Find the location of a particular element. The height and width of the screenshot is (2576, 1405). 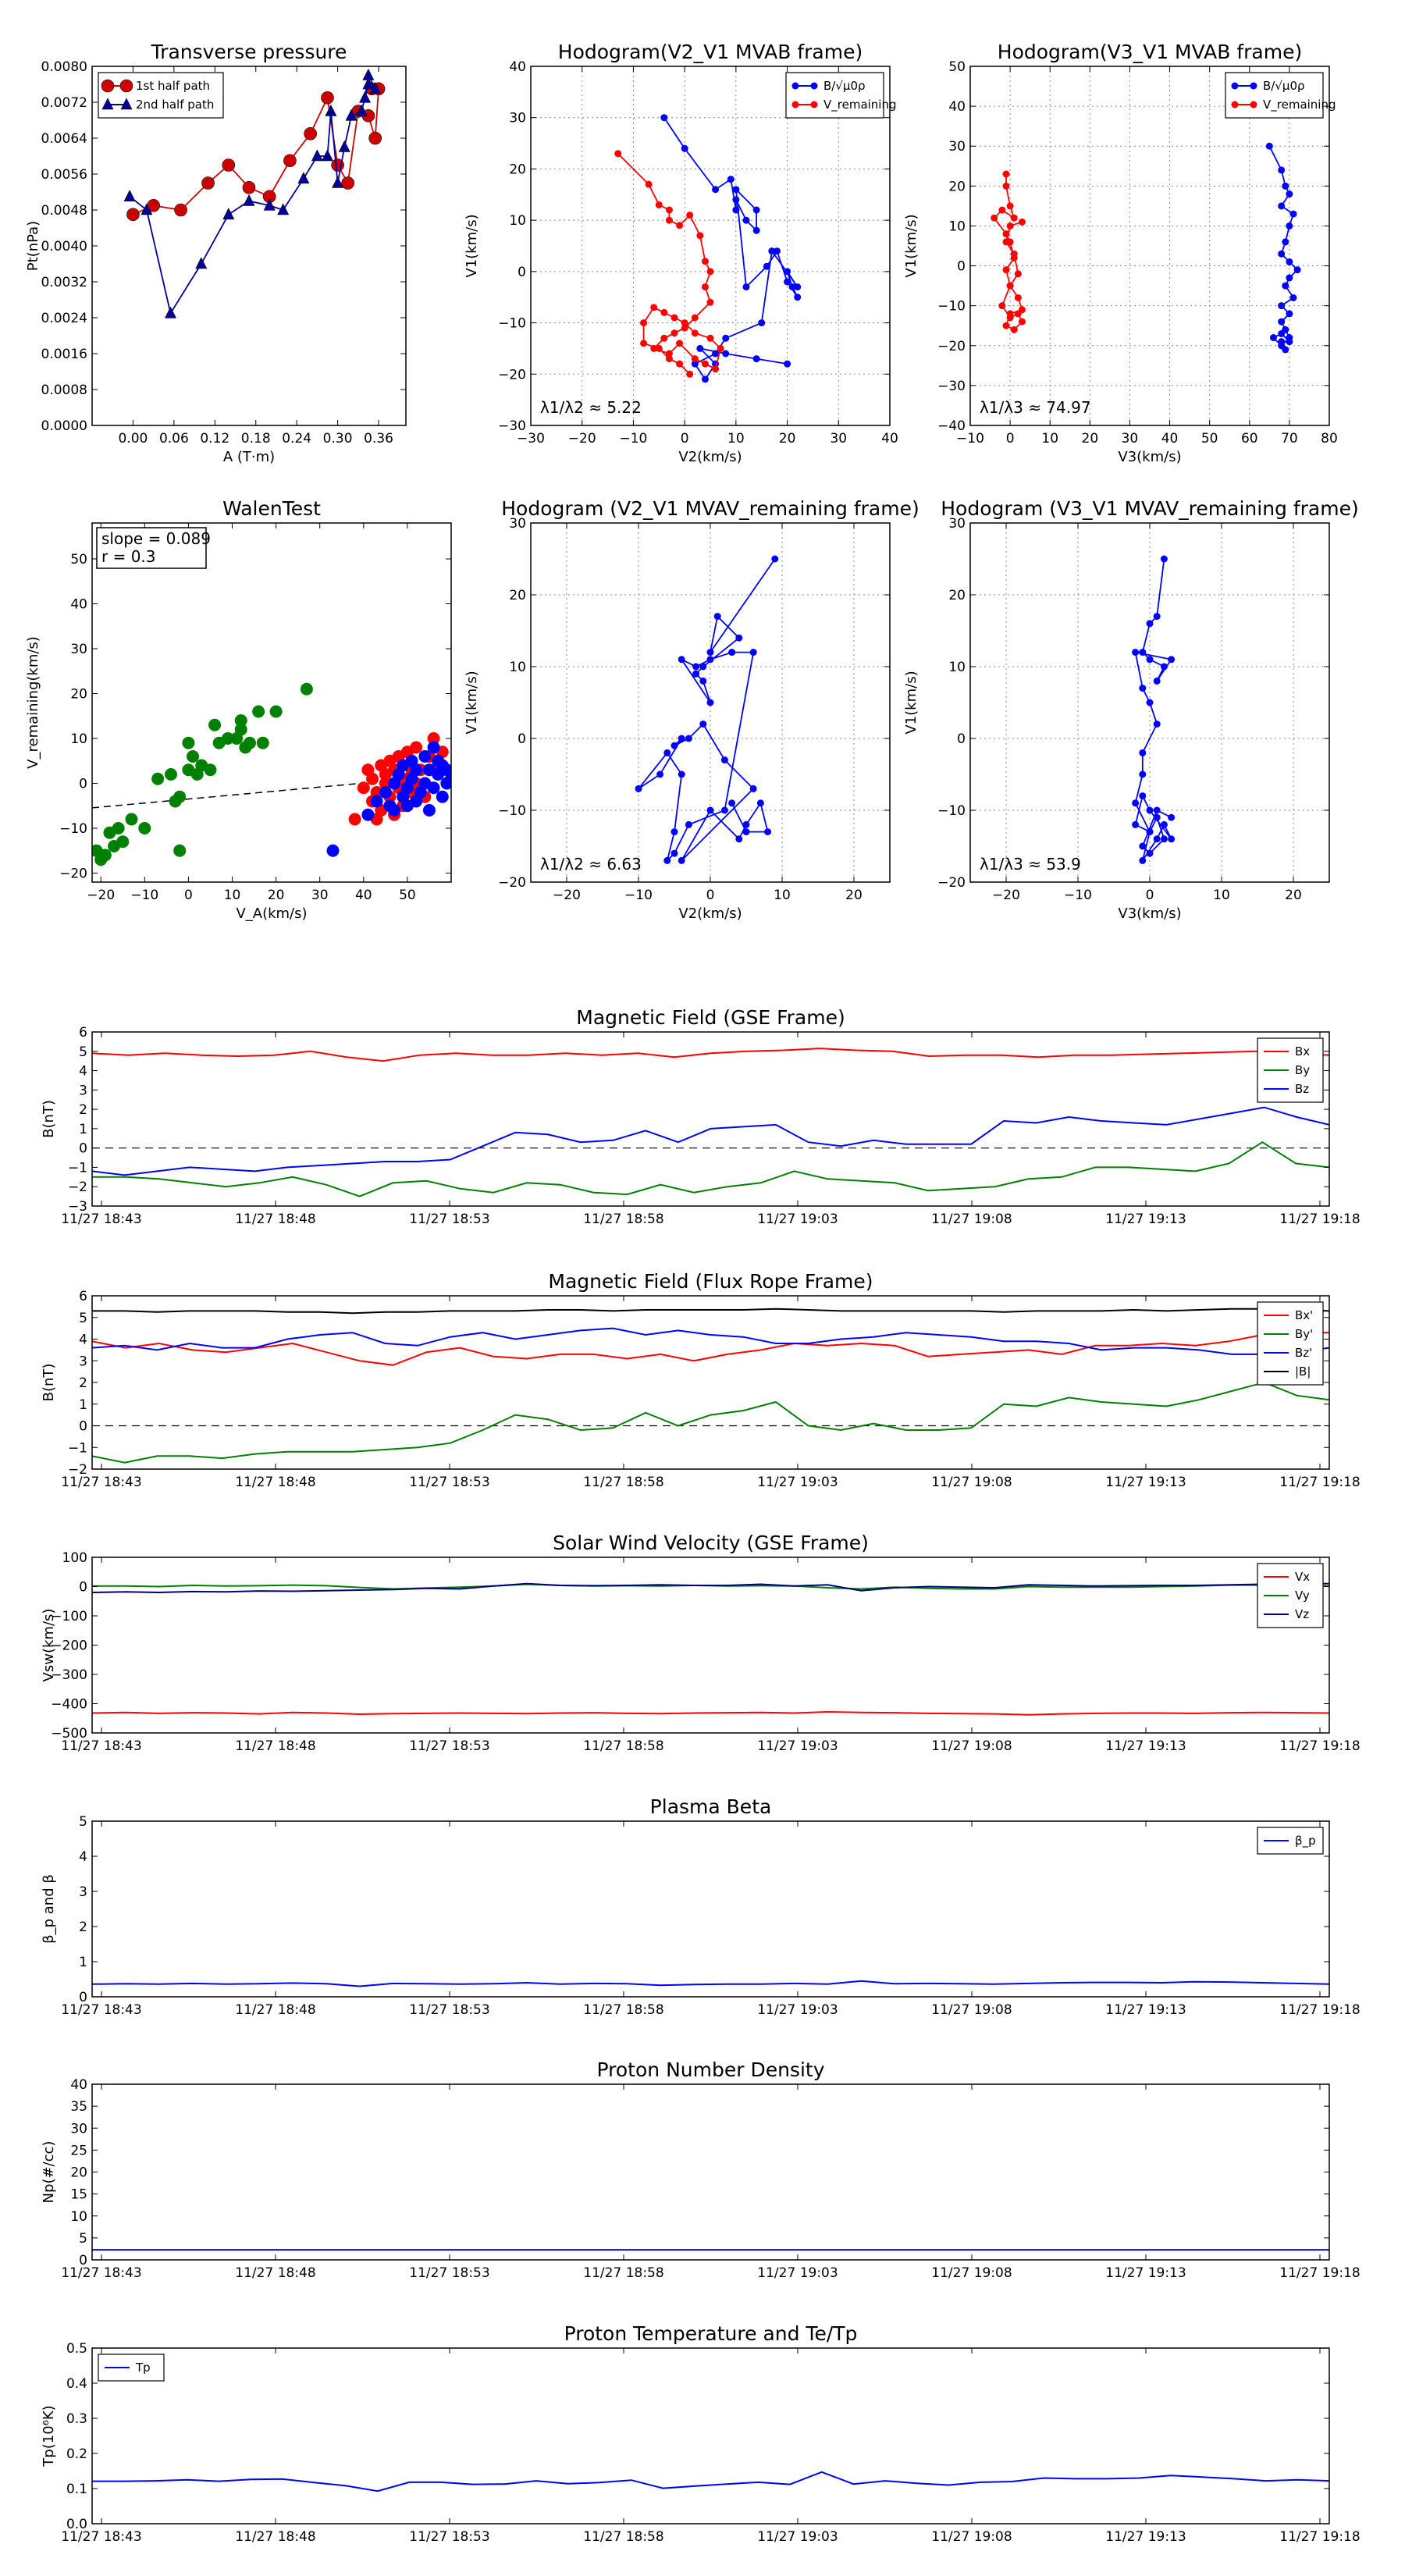

x-tick-label: −30 is located at coordinates (531, 439).